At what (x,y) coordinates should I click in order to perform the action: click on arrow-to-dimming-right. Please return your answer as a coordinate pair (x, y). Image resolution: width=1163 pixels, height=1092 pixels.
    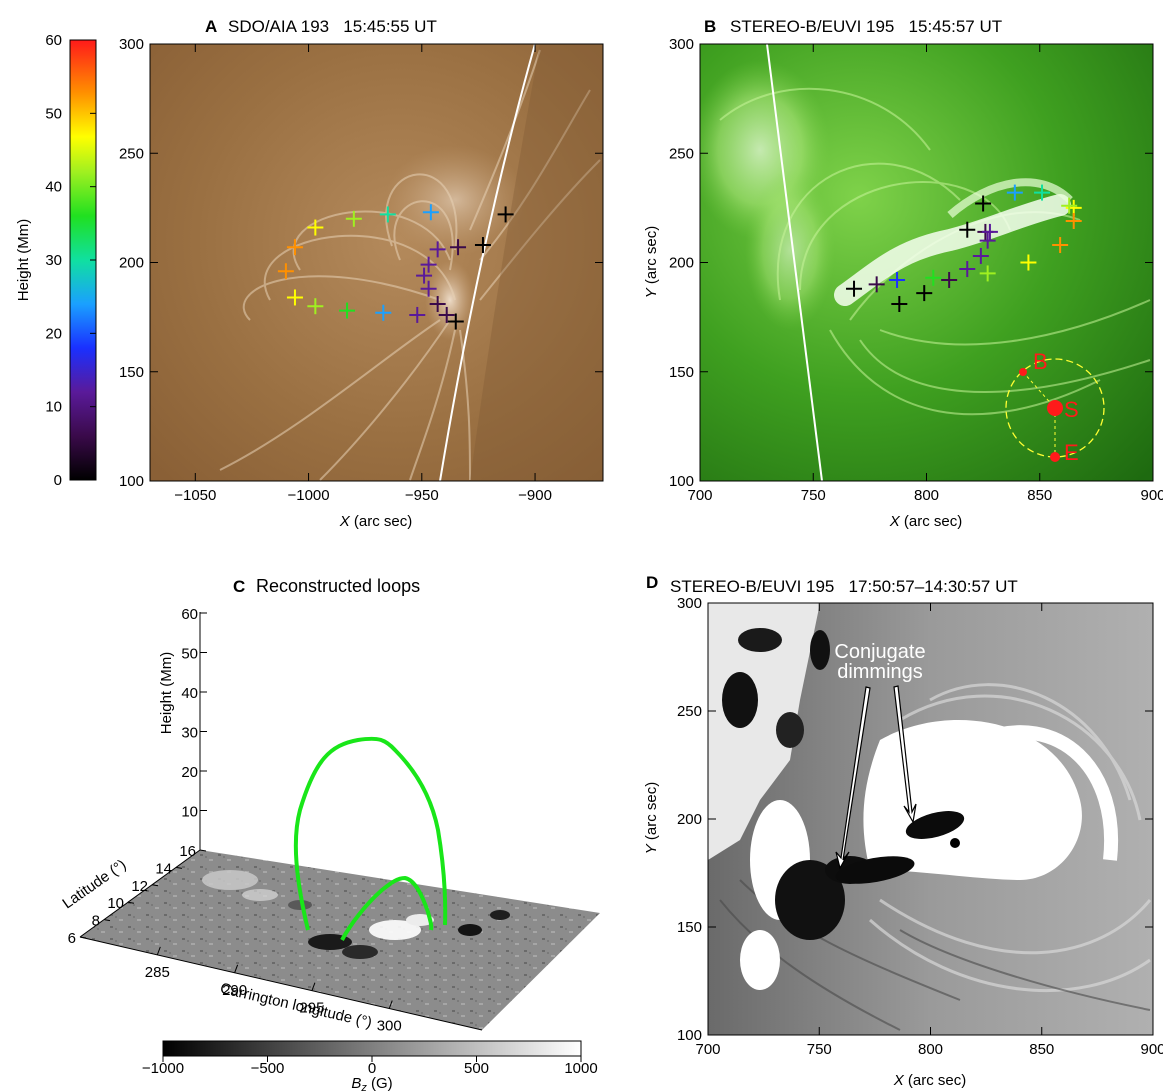
    Looking at the image, I should click on (905, 754).